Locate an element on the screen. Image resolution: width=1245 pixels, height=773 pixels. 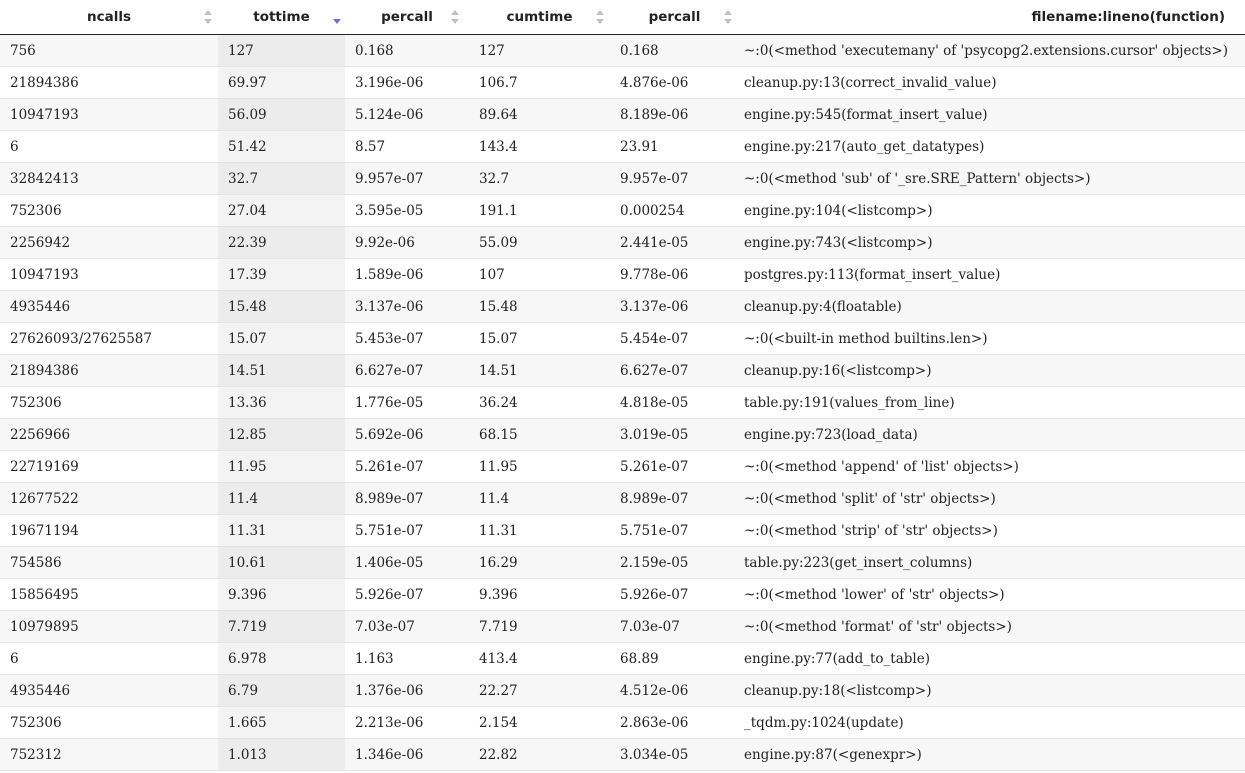
percall-1-cell: 1.776e-05 is located at coordinates (407, 402).